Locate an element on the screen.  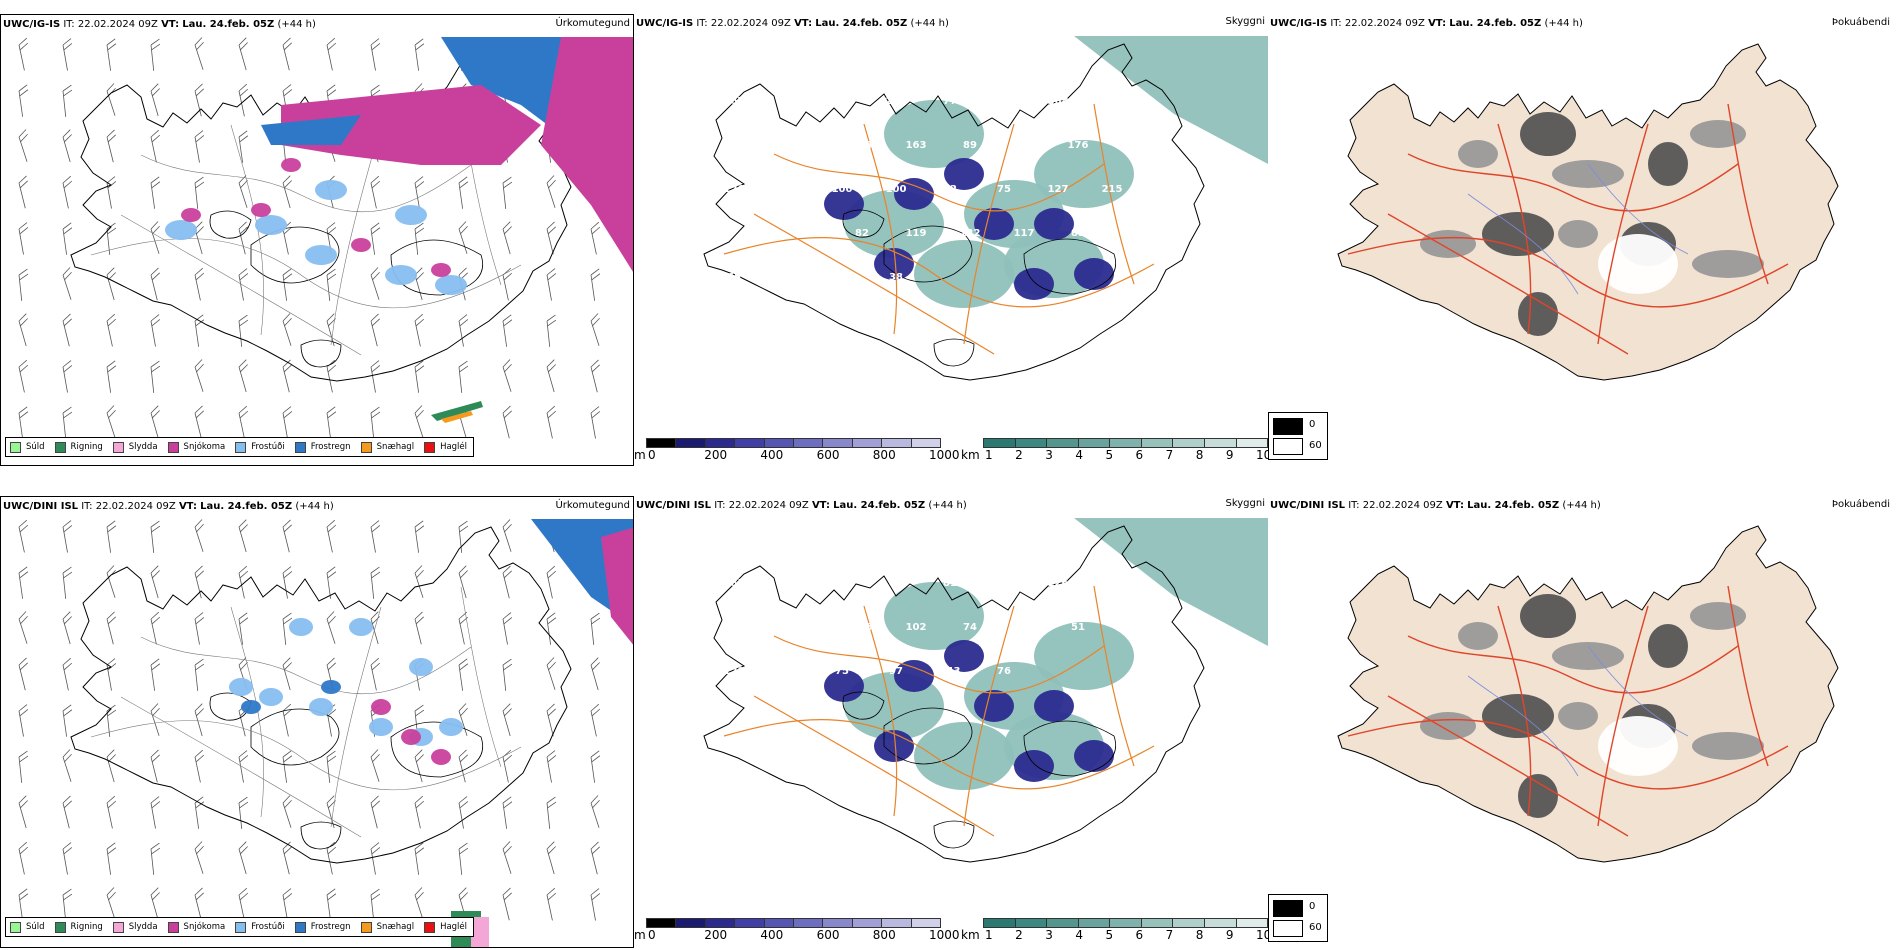
cloud-base-label: 176 is located at coordinates (1078, 145).